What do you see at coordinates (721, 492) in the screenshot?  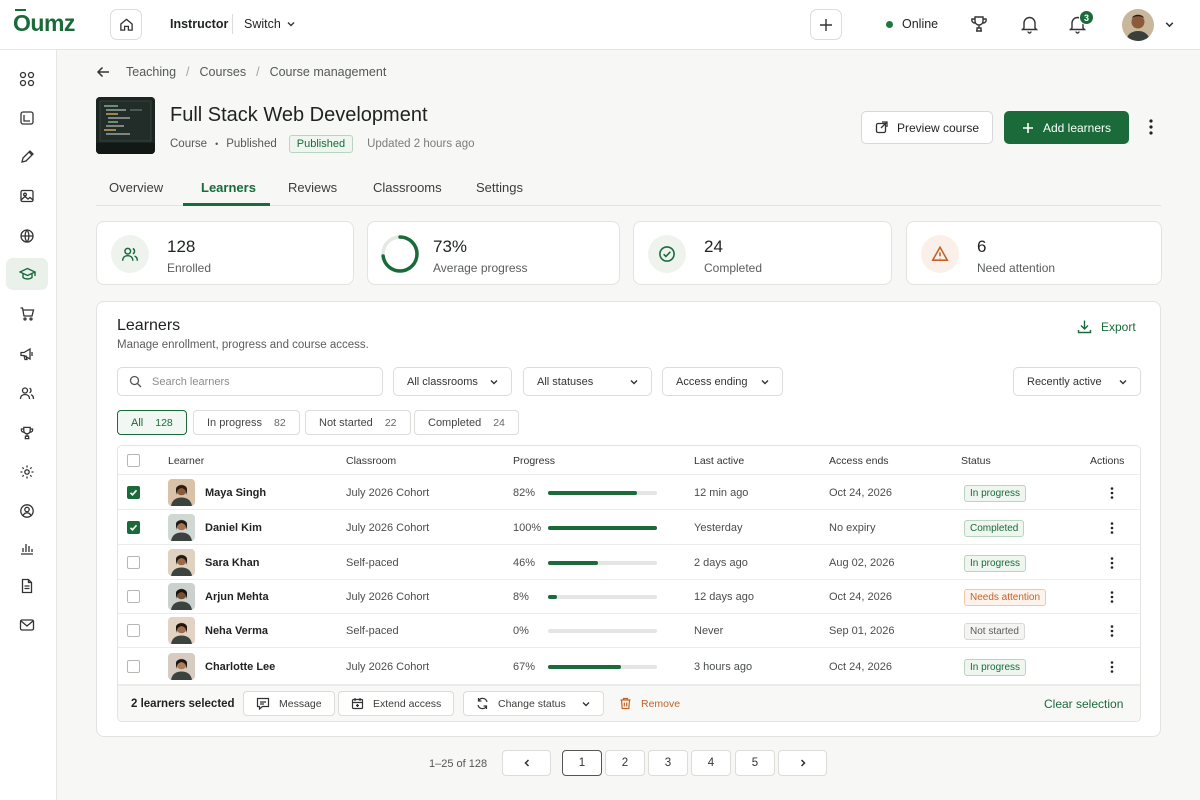 I see `last-active-cell: 12 min ago` at bounding box center [721, 492].